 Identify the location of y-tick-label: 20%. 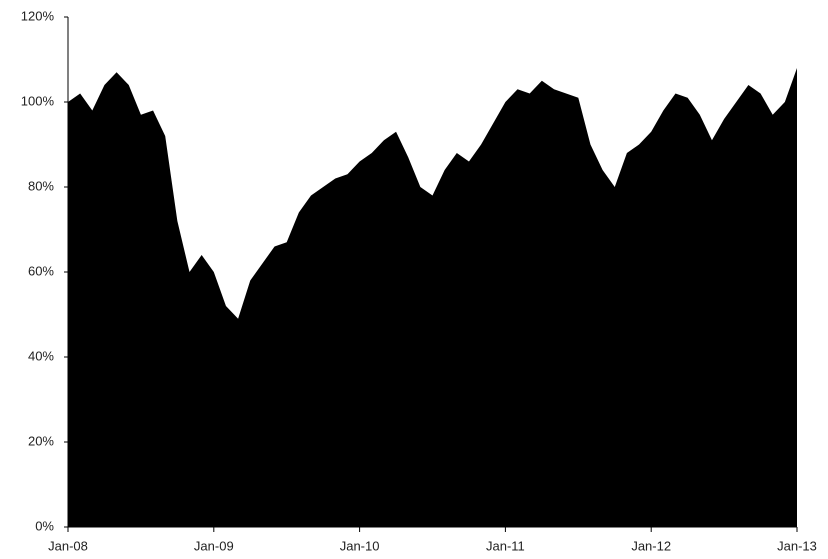
(41, 440).